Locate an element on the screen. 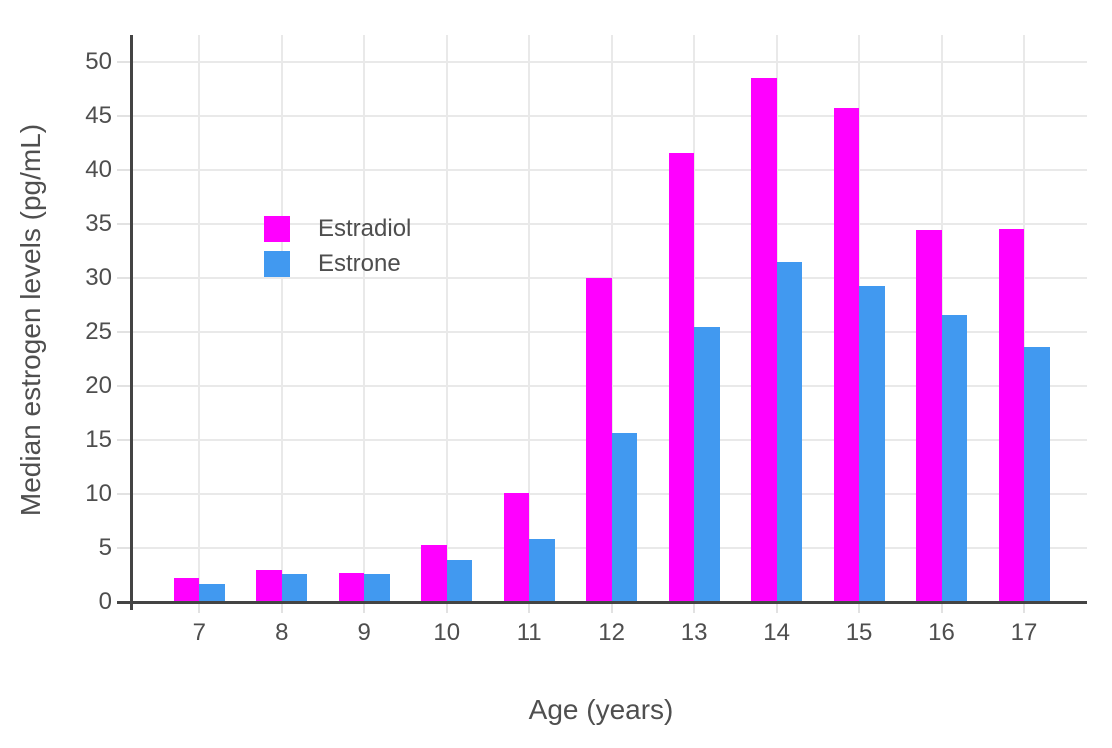  x-tick-label: 9 is located at coordinates (364, 632).